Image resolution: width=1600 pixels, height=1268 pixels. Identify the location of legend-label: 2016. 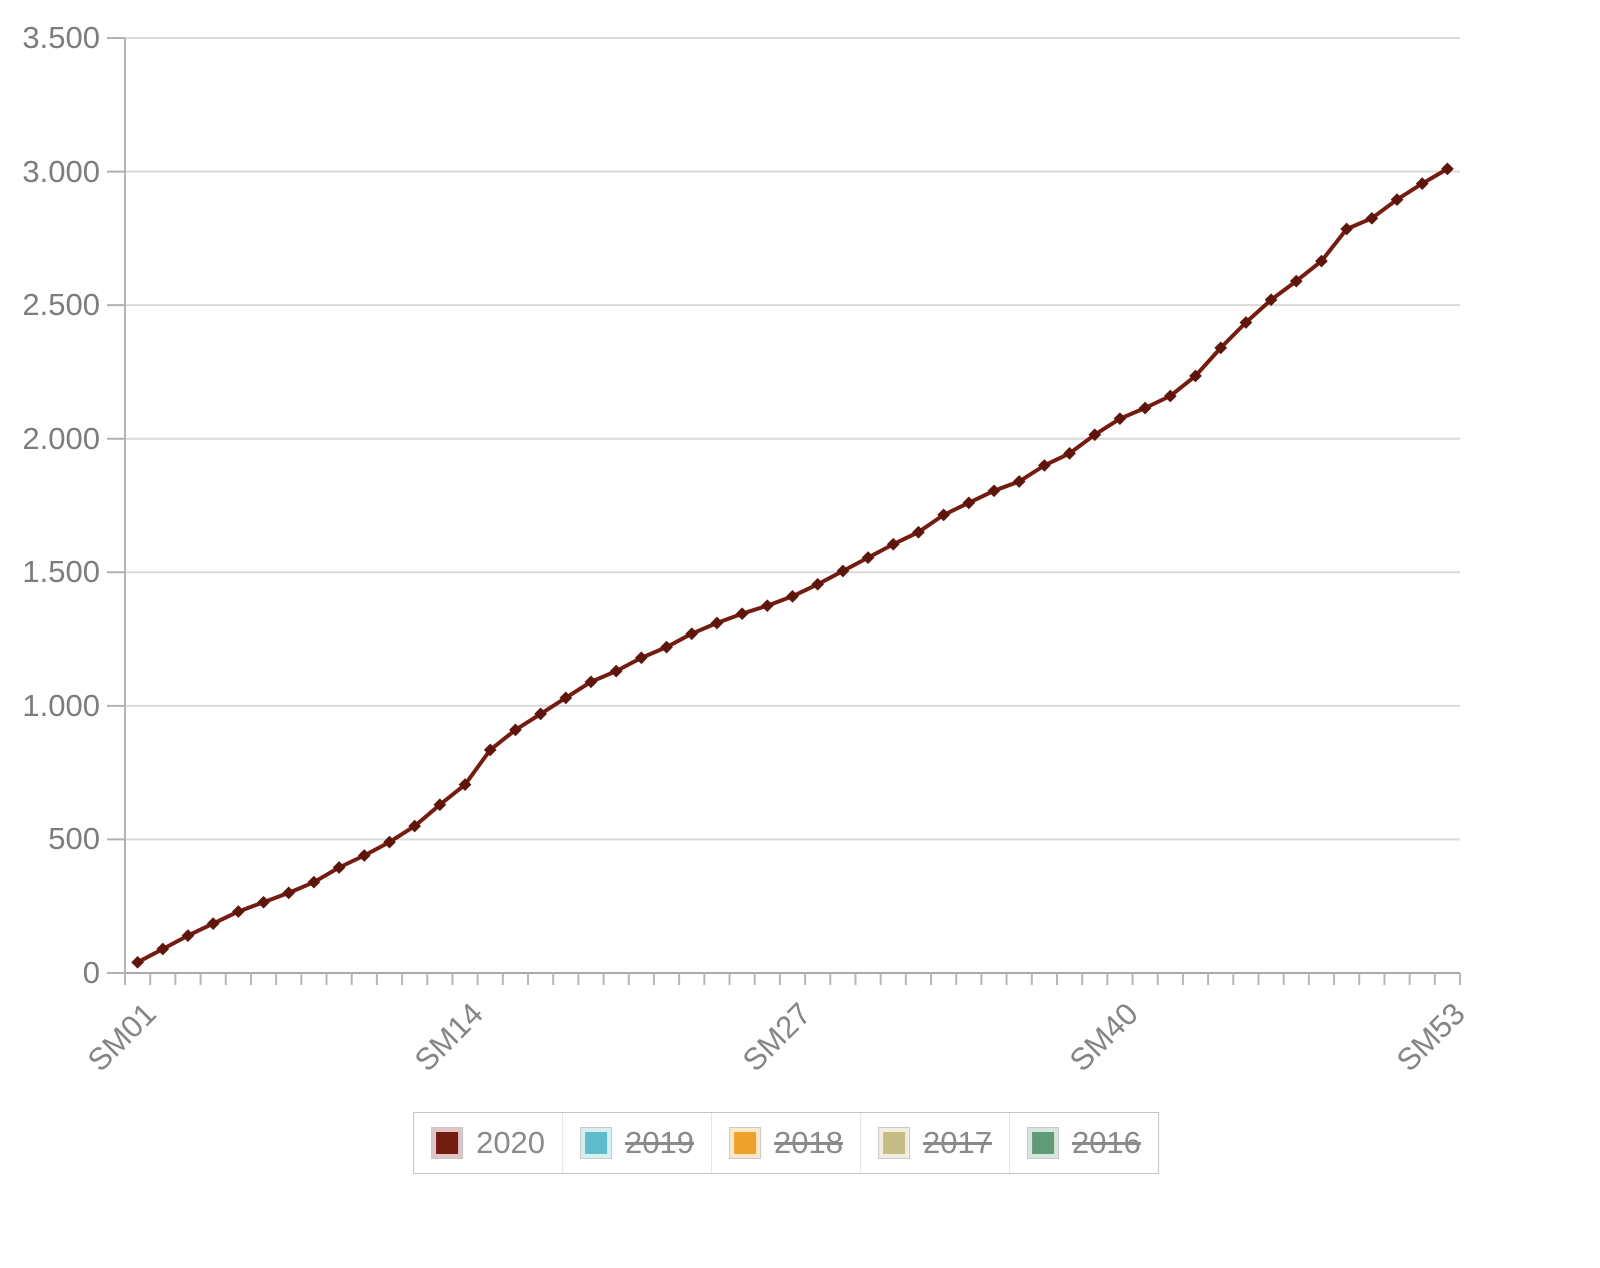
(1106, 1142).